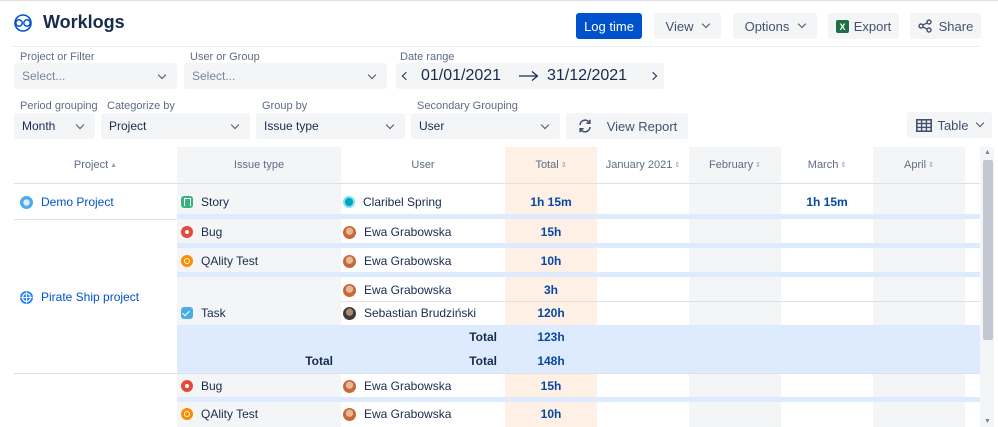  I want to click on column-header-user: User, so click(423, 165).